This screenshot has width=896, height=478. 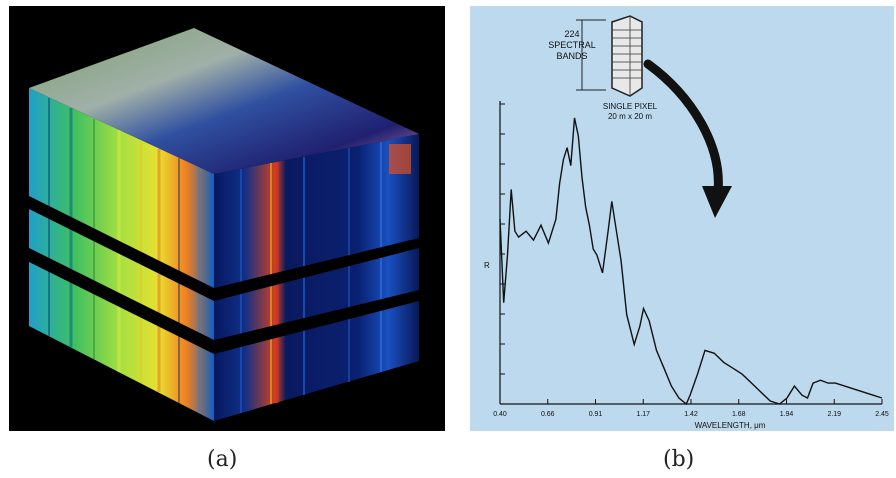 I want to click on y-axis-label: R, so click(x=487, y=265).